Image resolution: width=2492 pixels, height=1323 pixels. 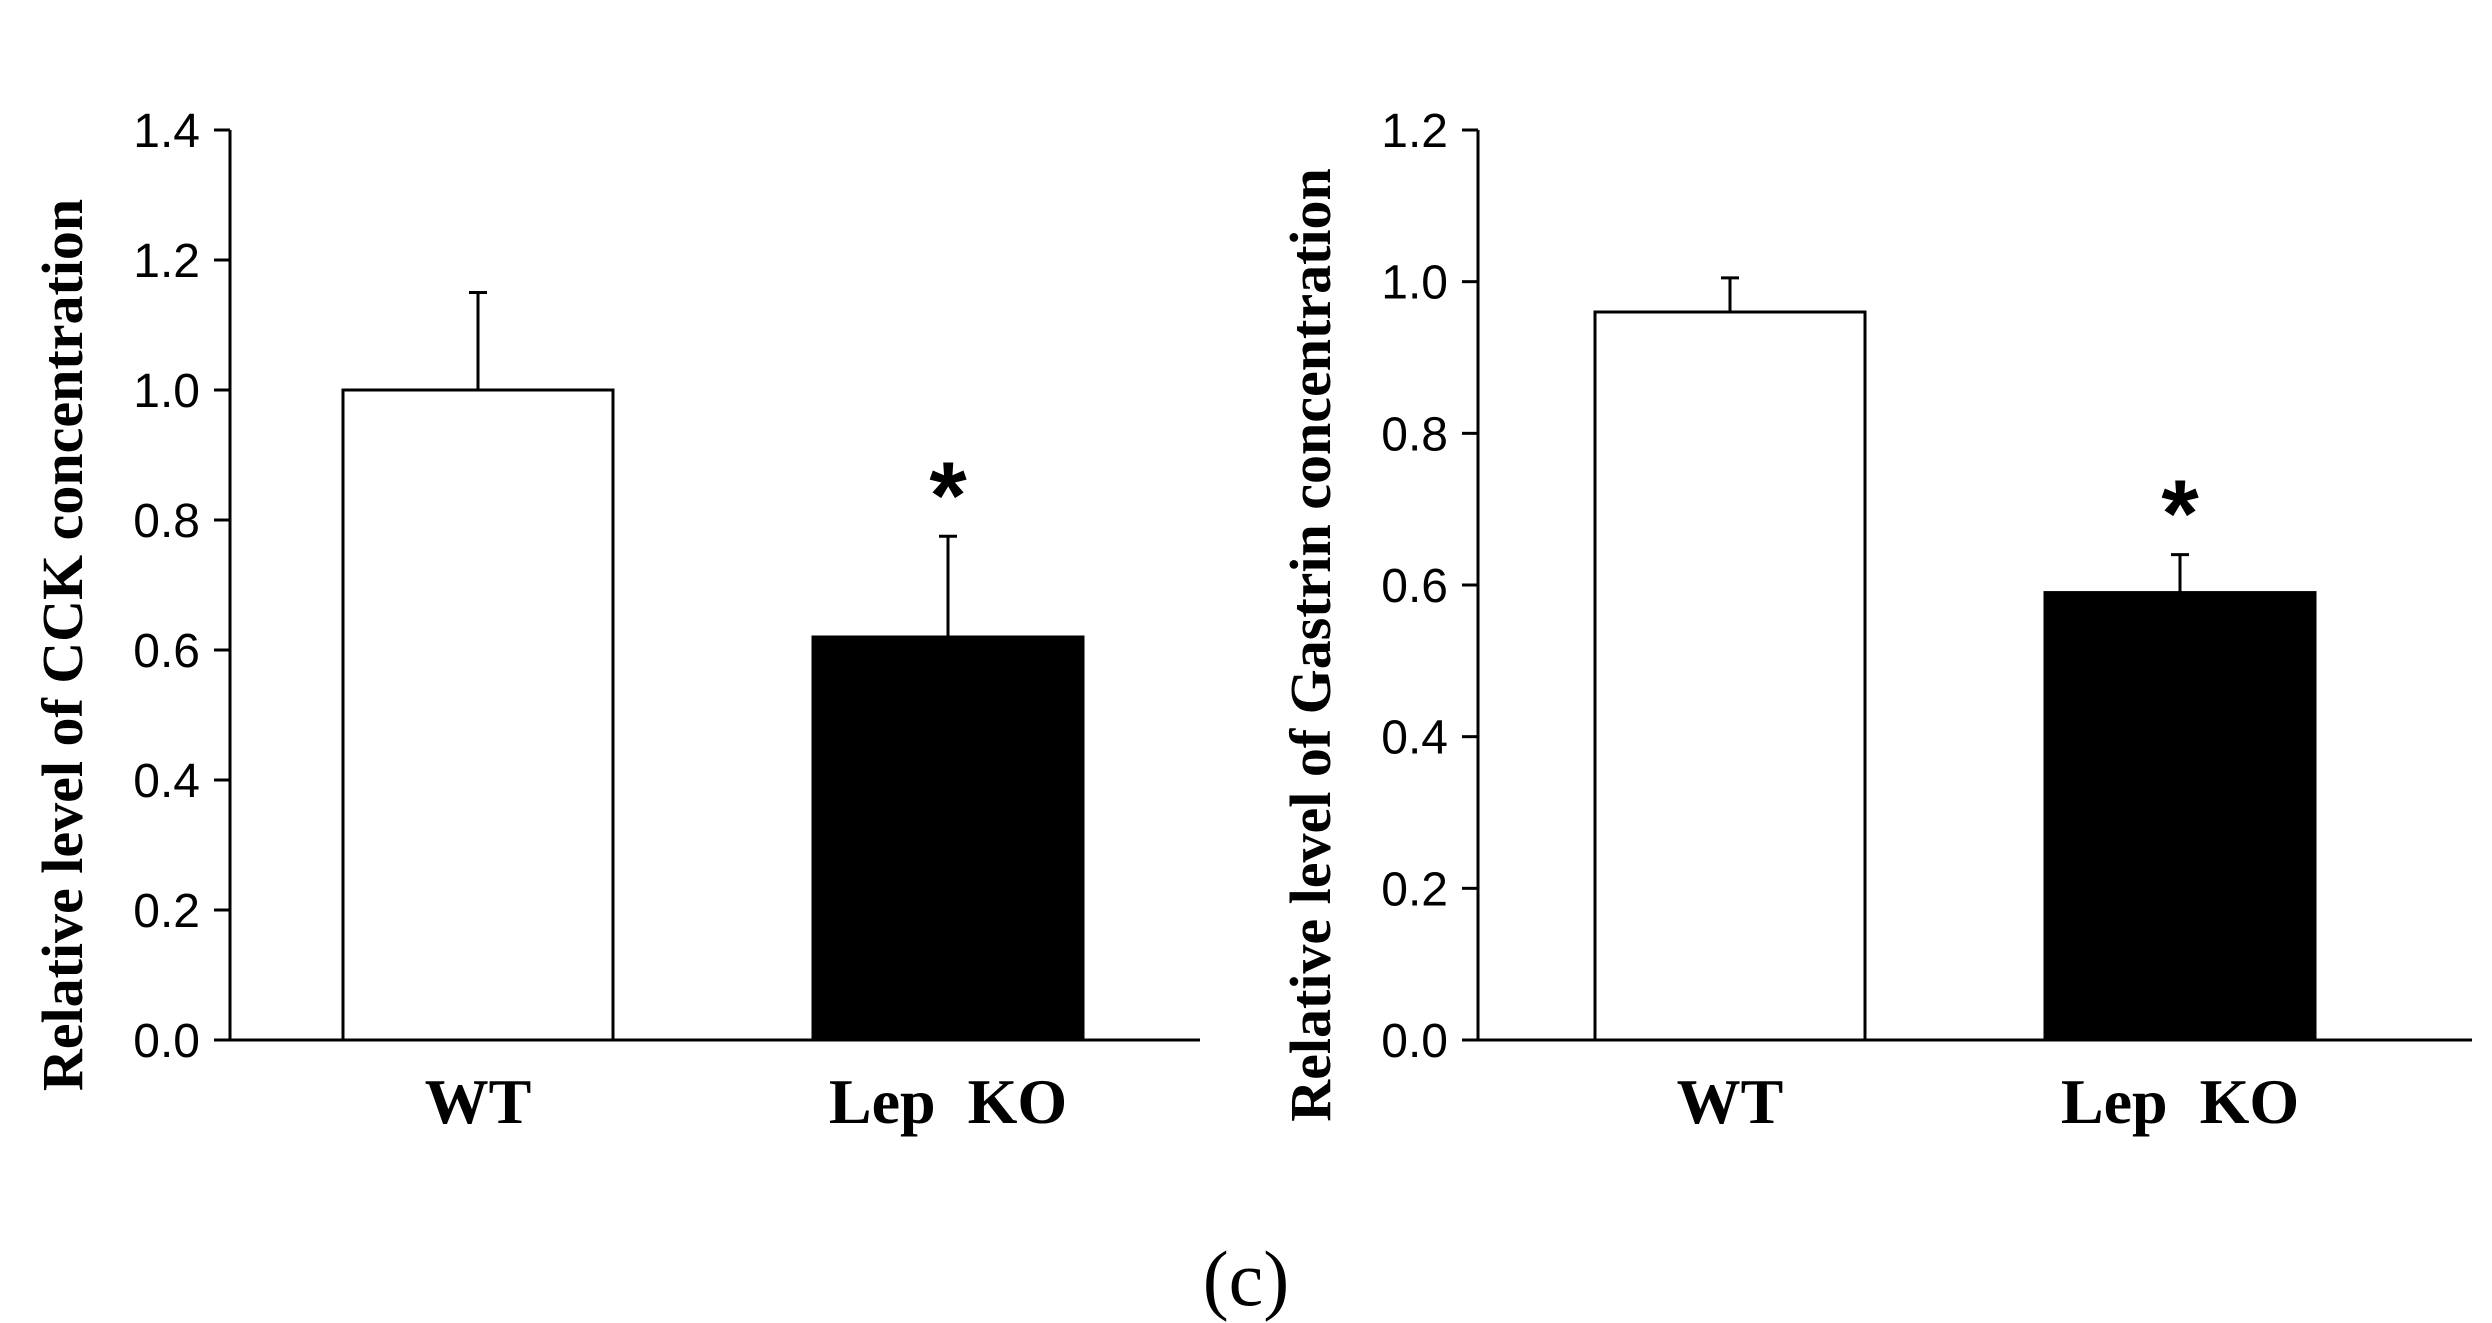 I want to click on y-tick-label: 1.4, so click(x=166, y=131).